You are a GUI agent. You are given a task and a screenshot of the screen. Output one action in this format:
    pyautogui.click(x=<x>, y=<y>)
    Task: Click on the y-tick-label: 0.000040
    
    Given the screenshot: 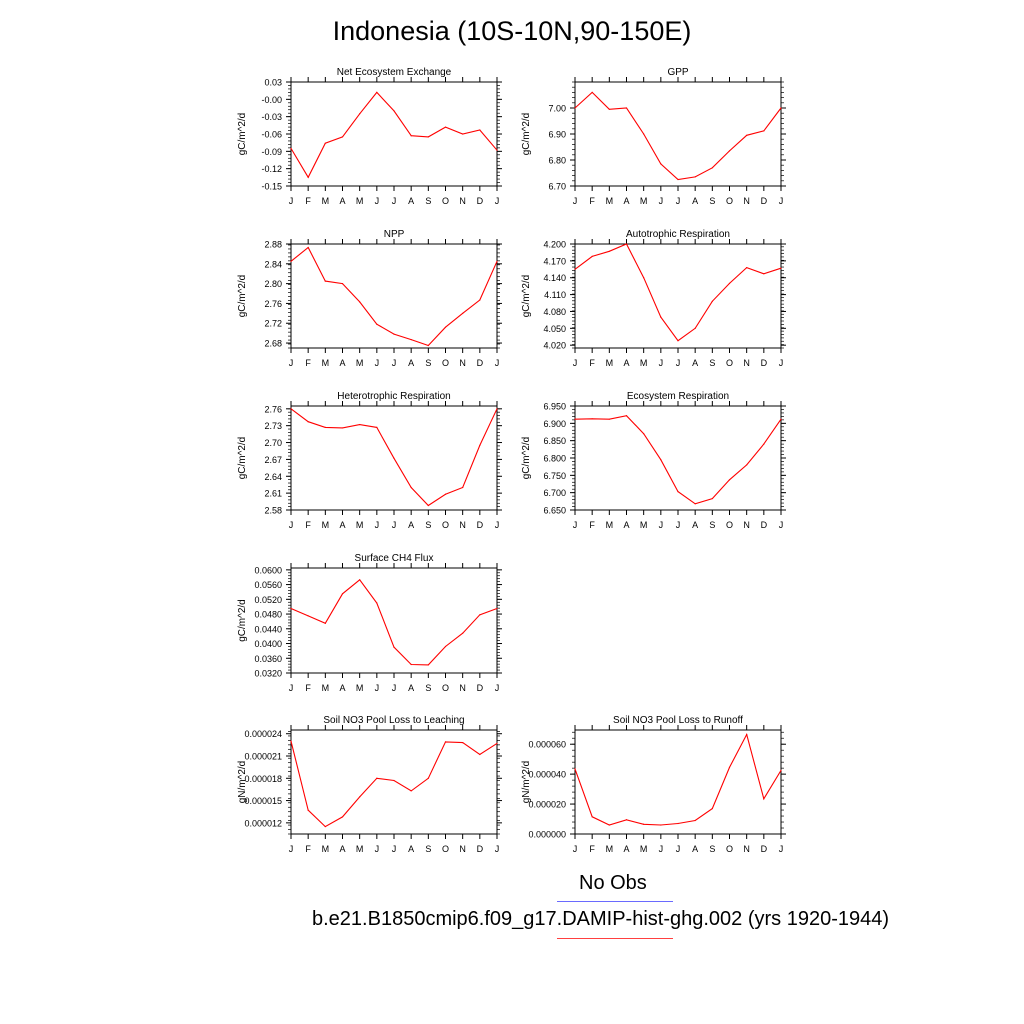 What is the action you would take?
    pyautogui.click(x=547, y=775)
    